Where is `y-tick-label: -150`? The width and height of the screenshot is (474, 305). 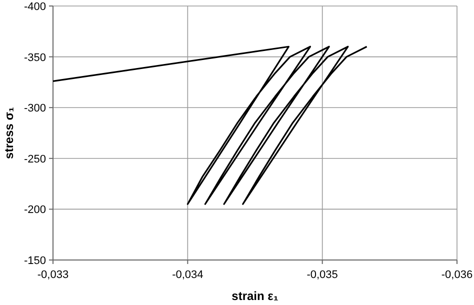 y-tick-label: -150 is located at coordinates (35, 261).